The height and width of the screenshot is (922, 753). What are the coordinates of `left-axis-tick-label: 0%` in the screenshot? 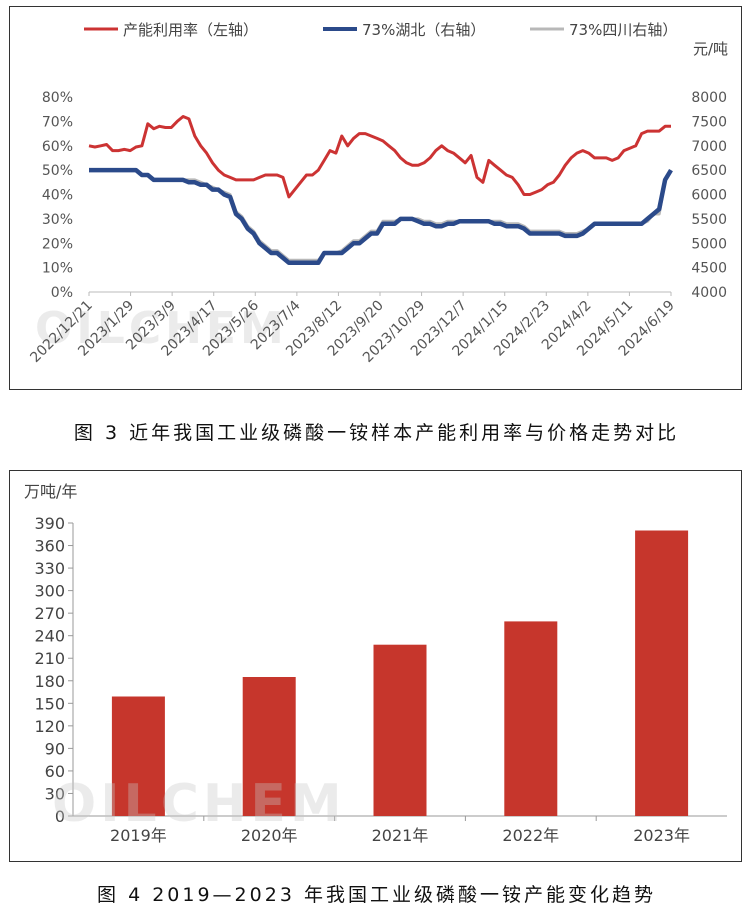 It's located at (62, 293).